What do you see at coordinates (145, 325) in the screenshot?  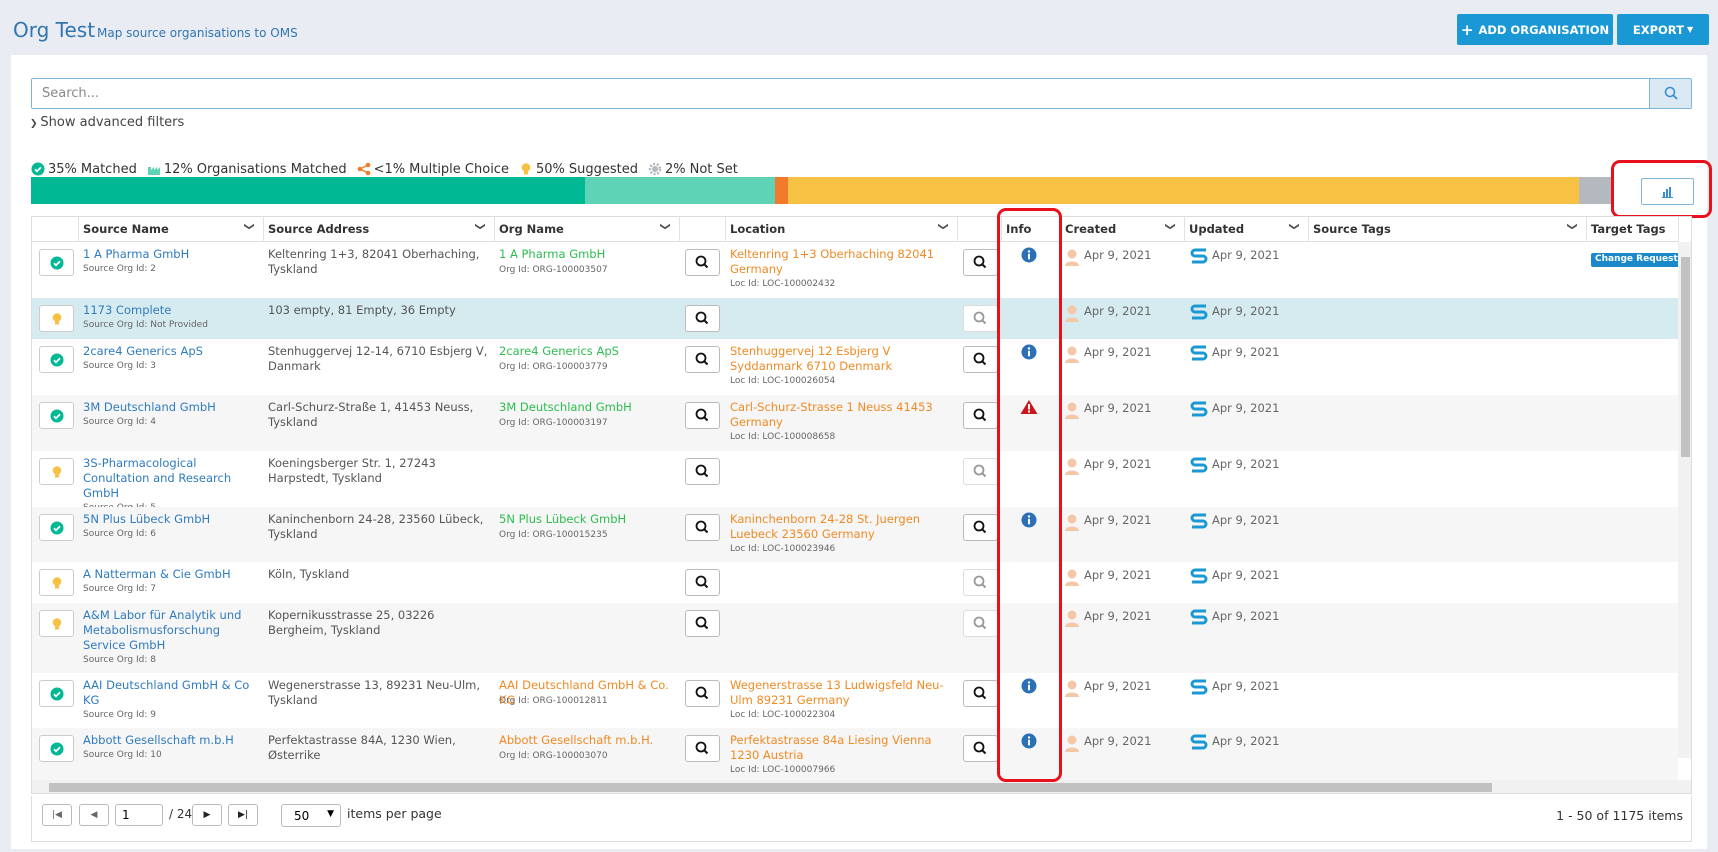 I see `source-org-id: Source Org Id: Not Provided` at bounding box center [145, 325].